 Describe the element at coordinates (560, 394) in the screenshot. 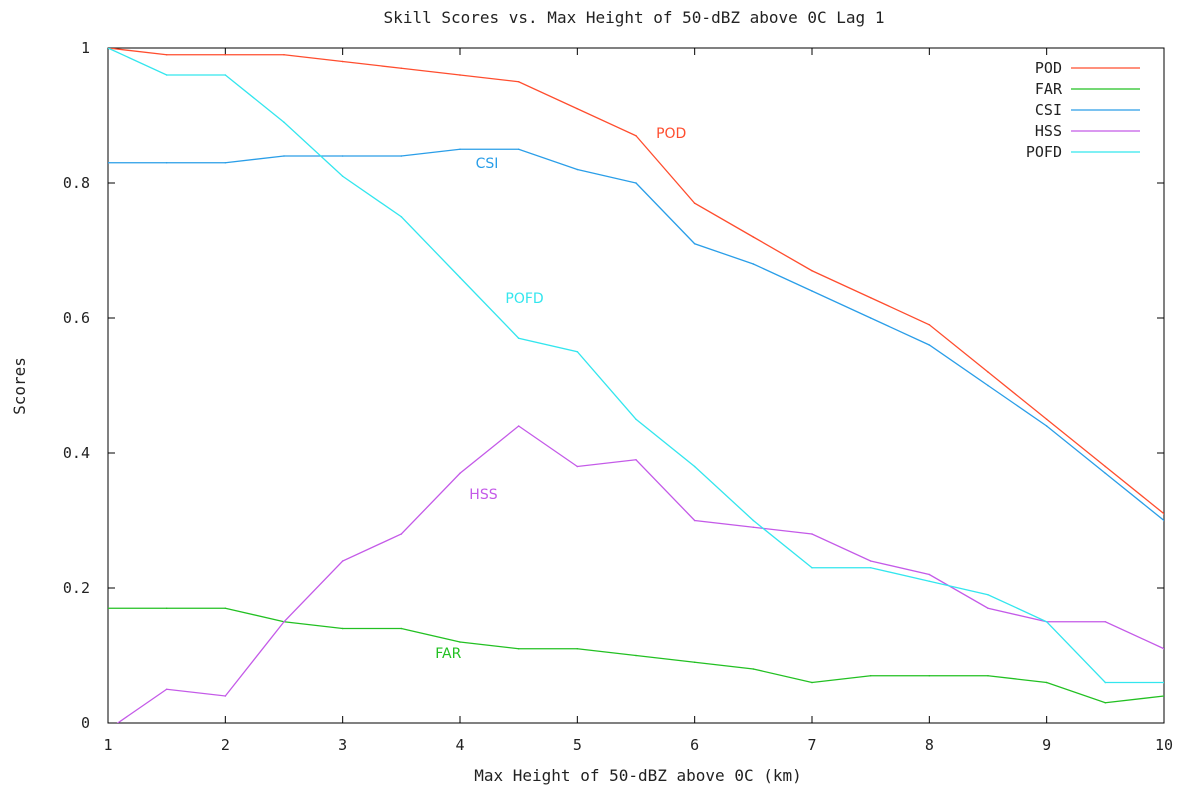

I see `annotation-layer: POD CSI POFD HSS FAR` at that location.